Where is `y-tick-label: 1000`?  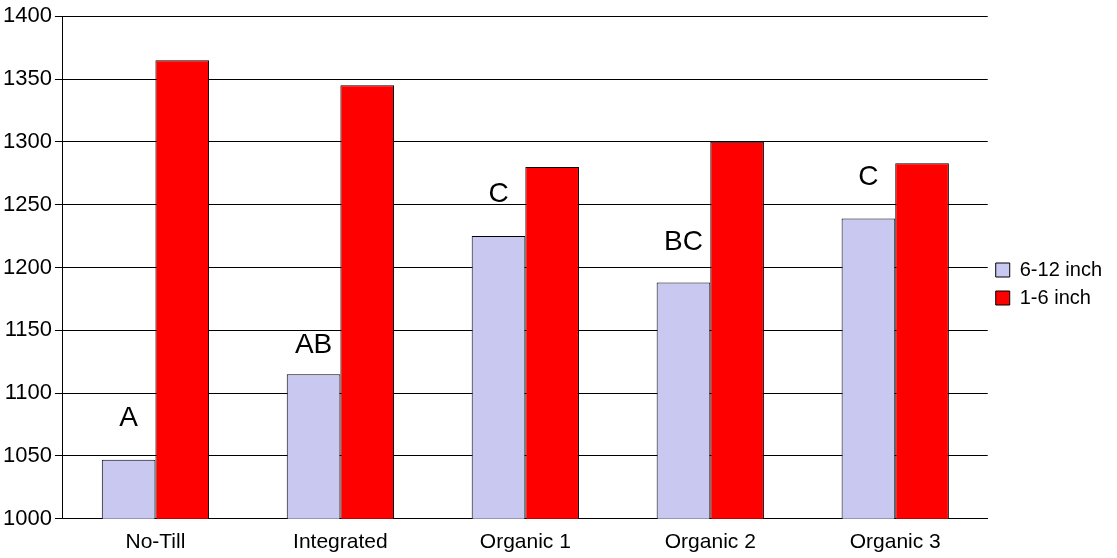
y-tick-label: 1000 is located at coordinates (27, 517).